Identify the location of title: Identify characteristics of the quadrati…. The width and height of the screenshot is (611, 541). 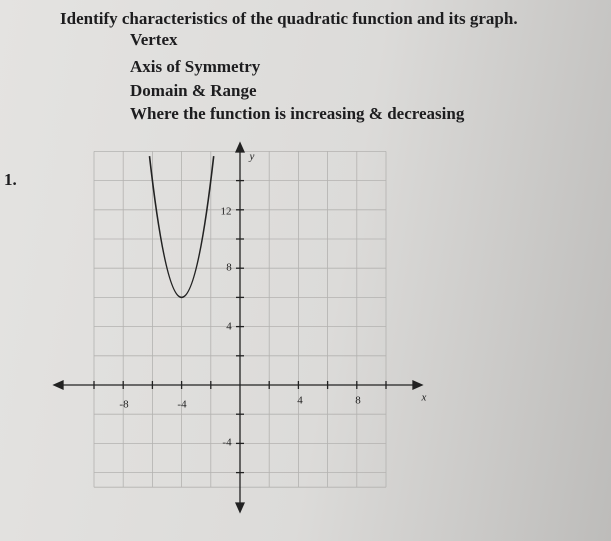
(289, 18).